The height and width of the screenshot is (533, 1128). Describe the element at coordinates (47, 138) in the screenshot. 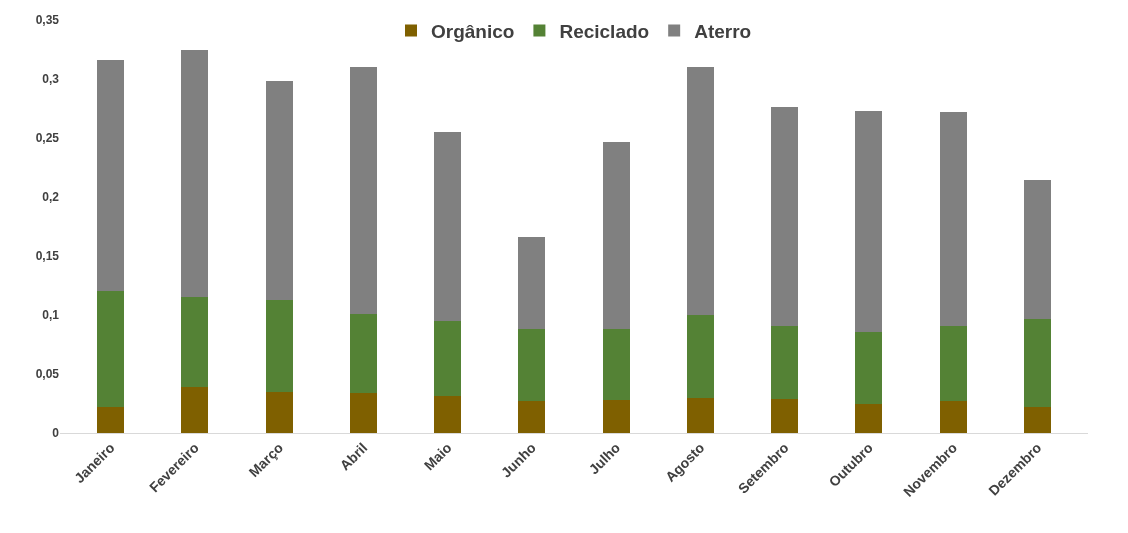

I see `y-tick-label: 0,25` at that location.